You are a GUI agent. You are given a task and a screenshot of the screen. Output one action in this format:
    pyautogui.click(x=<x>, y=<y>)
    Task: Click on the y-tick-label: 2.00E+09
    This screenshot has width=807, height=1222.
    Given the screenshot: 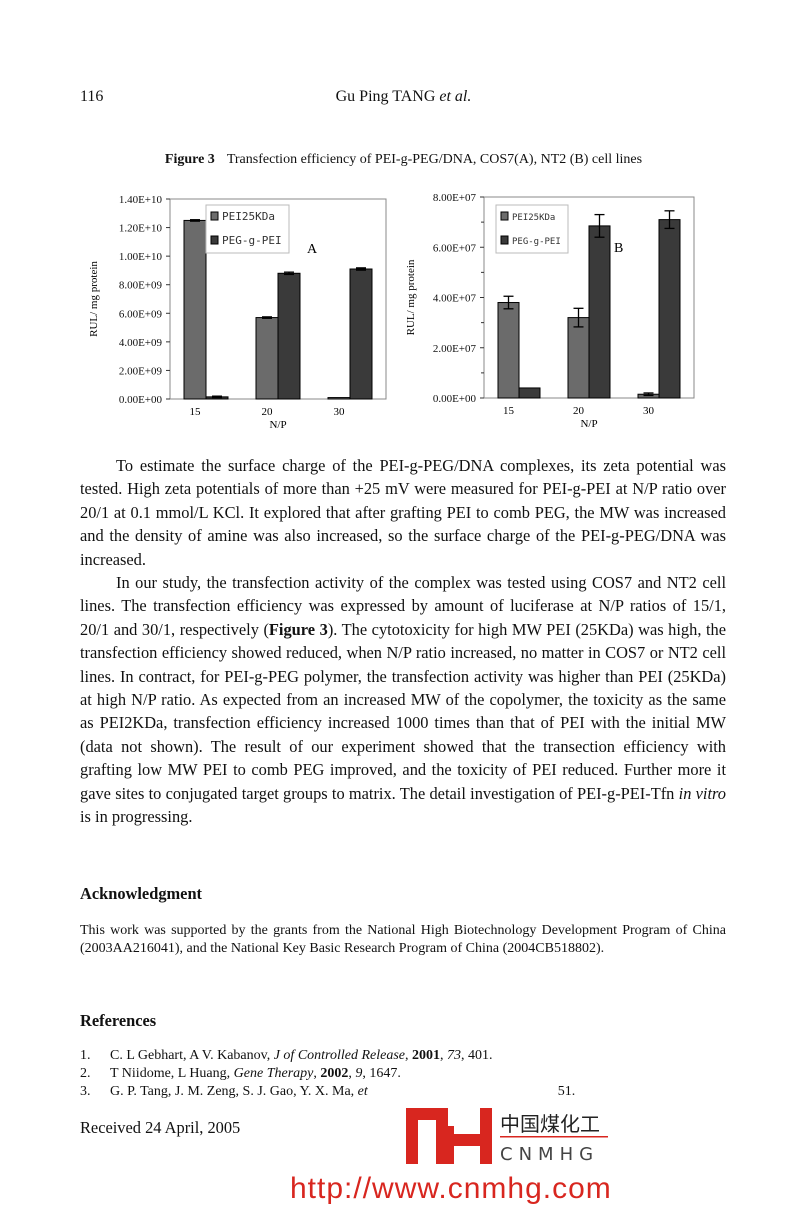 What is the action you would take?
    pyautogui.click(x=141, y=371)
    